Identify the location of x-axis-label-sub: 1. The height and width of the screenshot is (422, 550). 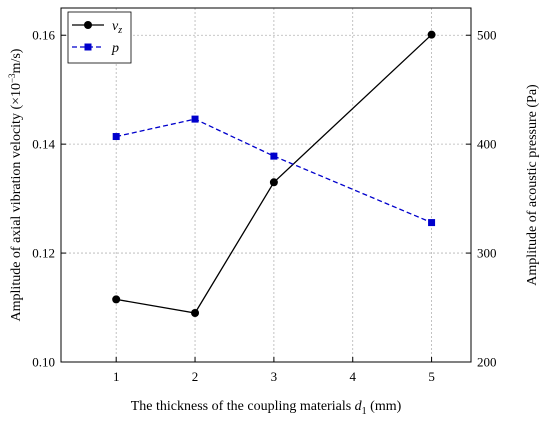
(364, 411).